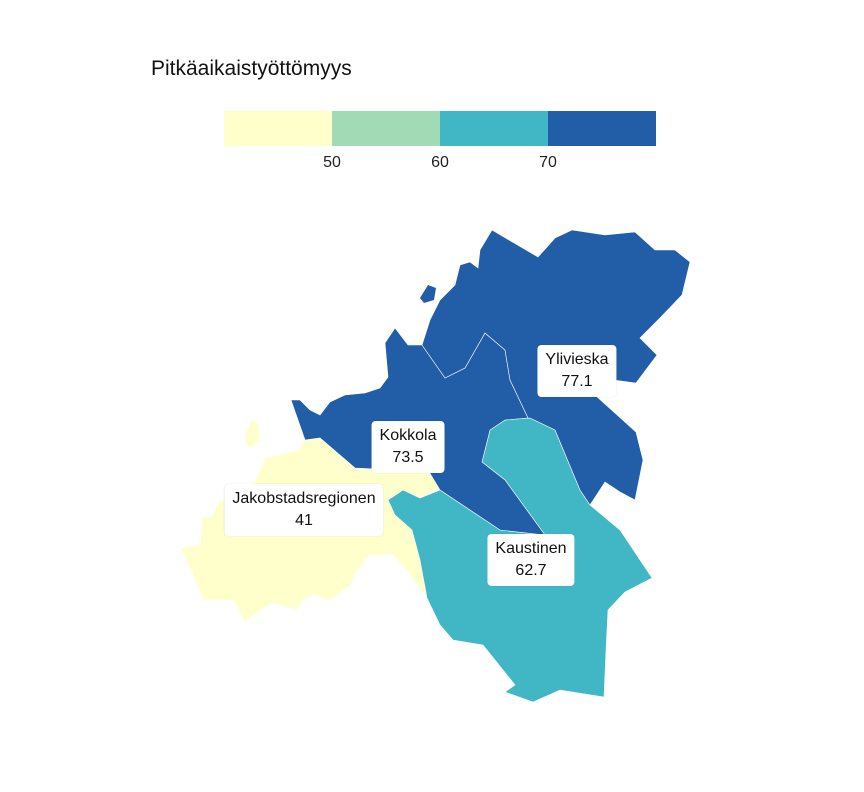  What do you see at coordinates (531, 560) in the screenshot?
I see `region-label-kaustinen: Kaustinen 62.7` at bounding box center [531, 560].